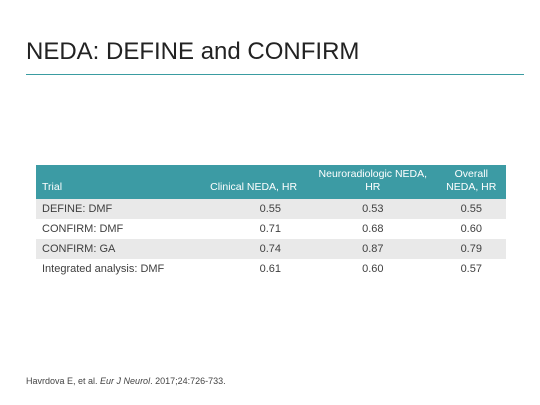  I want to click on table-row: CONFIRM: DMF 0.71 0.68 0.60, so click(271, 229).